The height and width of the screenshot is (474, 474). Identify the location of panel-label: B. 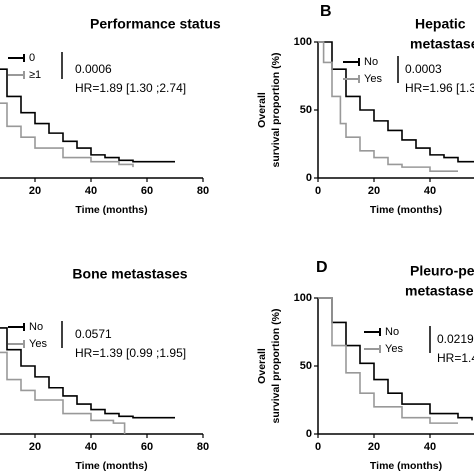
(326, 11).